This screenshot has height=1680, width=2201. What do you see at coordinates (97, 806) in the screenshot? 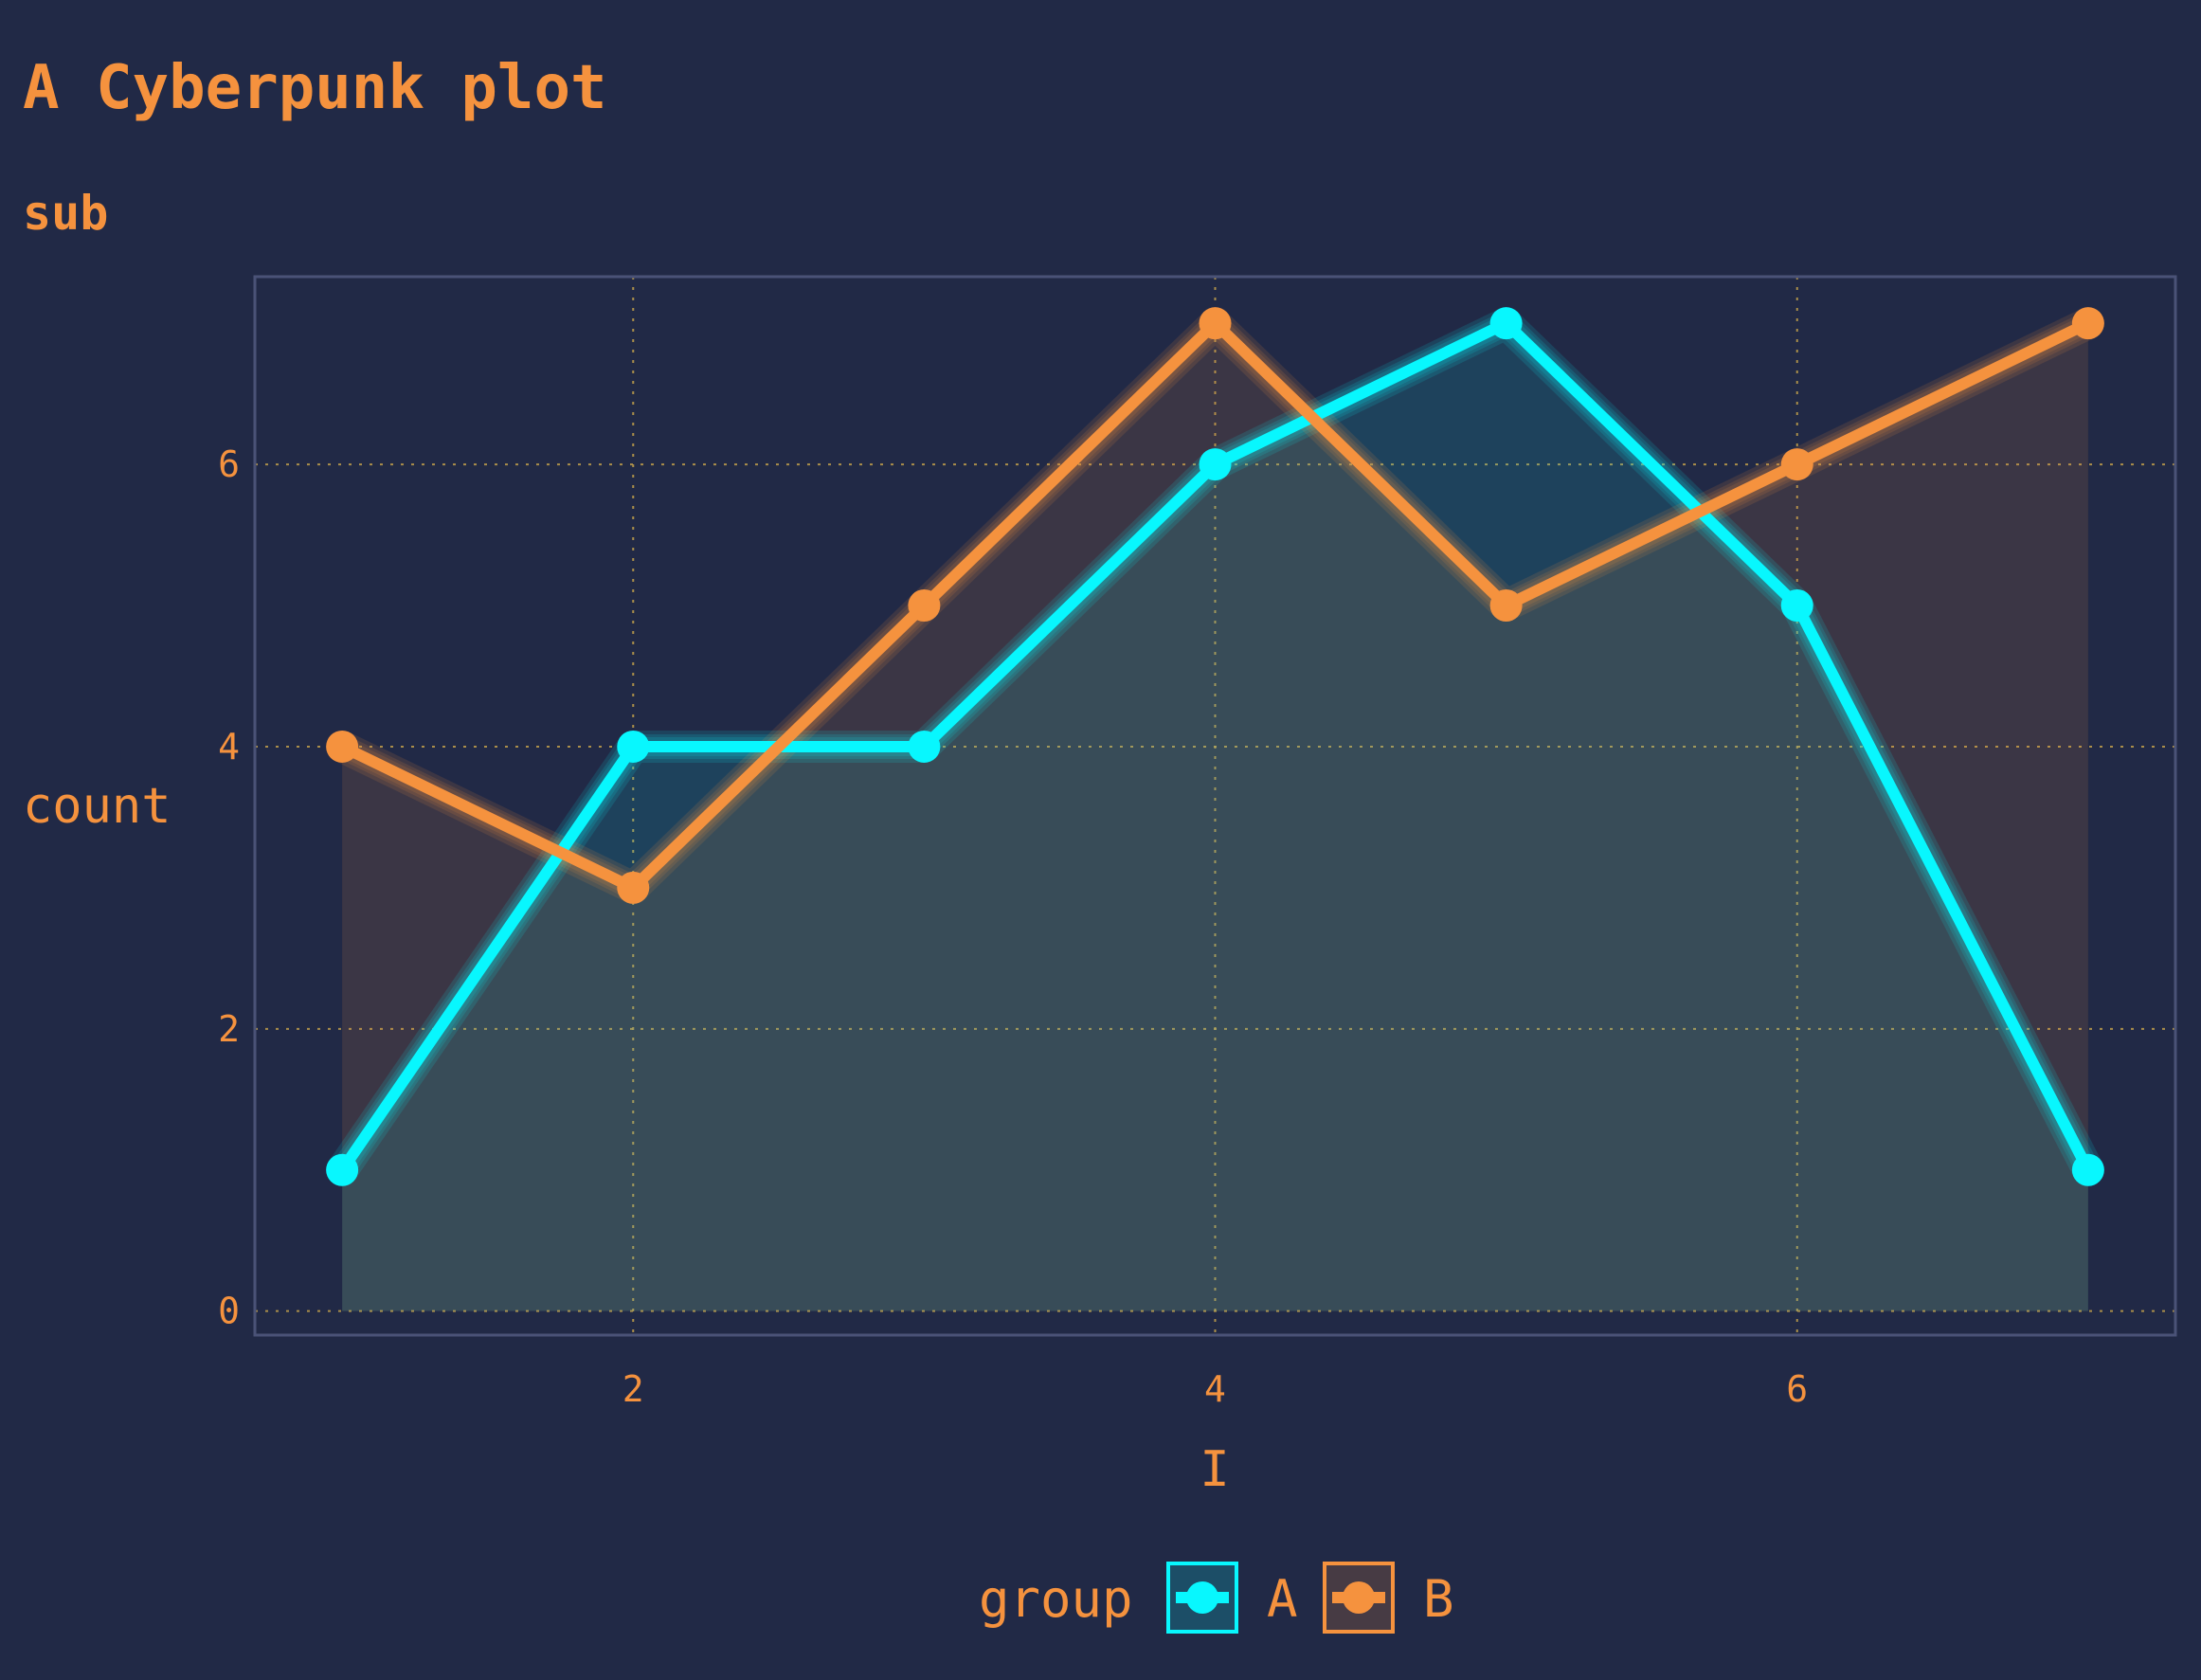
I see `y-axis-title: count` at bounding box center [97, 806].